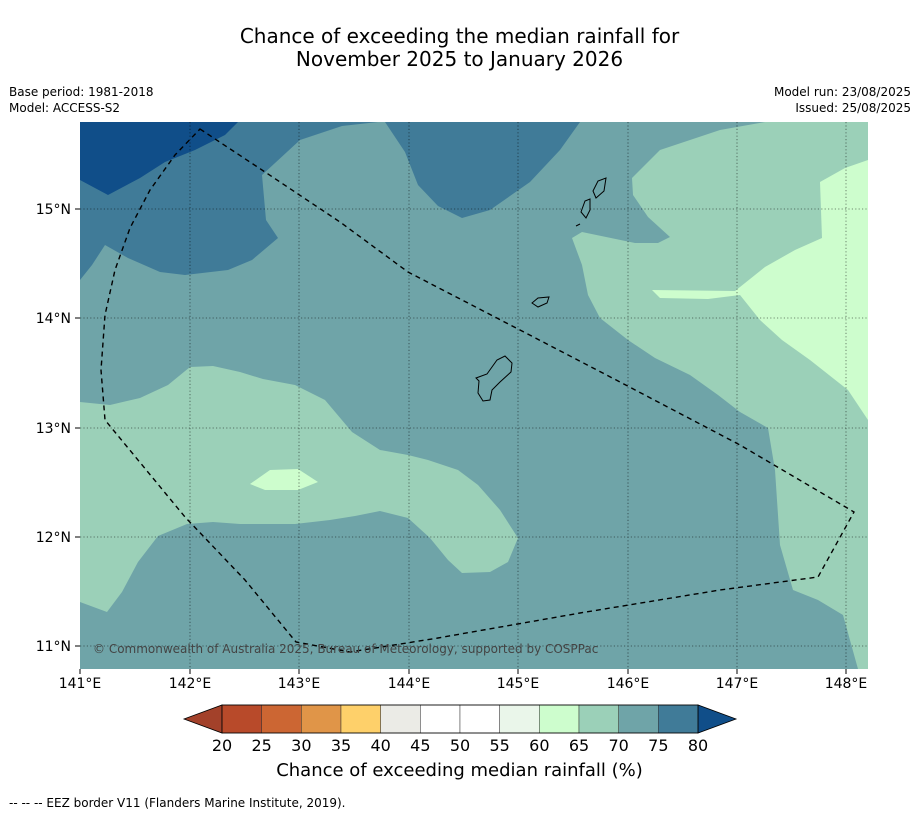 The width and height of the screenshot is (919, 816). What do you see at coordinates (301, 745) in the screenshot?
I see `colorbar-tick-label: 30` at bounding box center [301, 745].